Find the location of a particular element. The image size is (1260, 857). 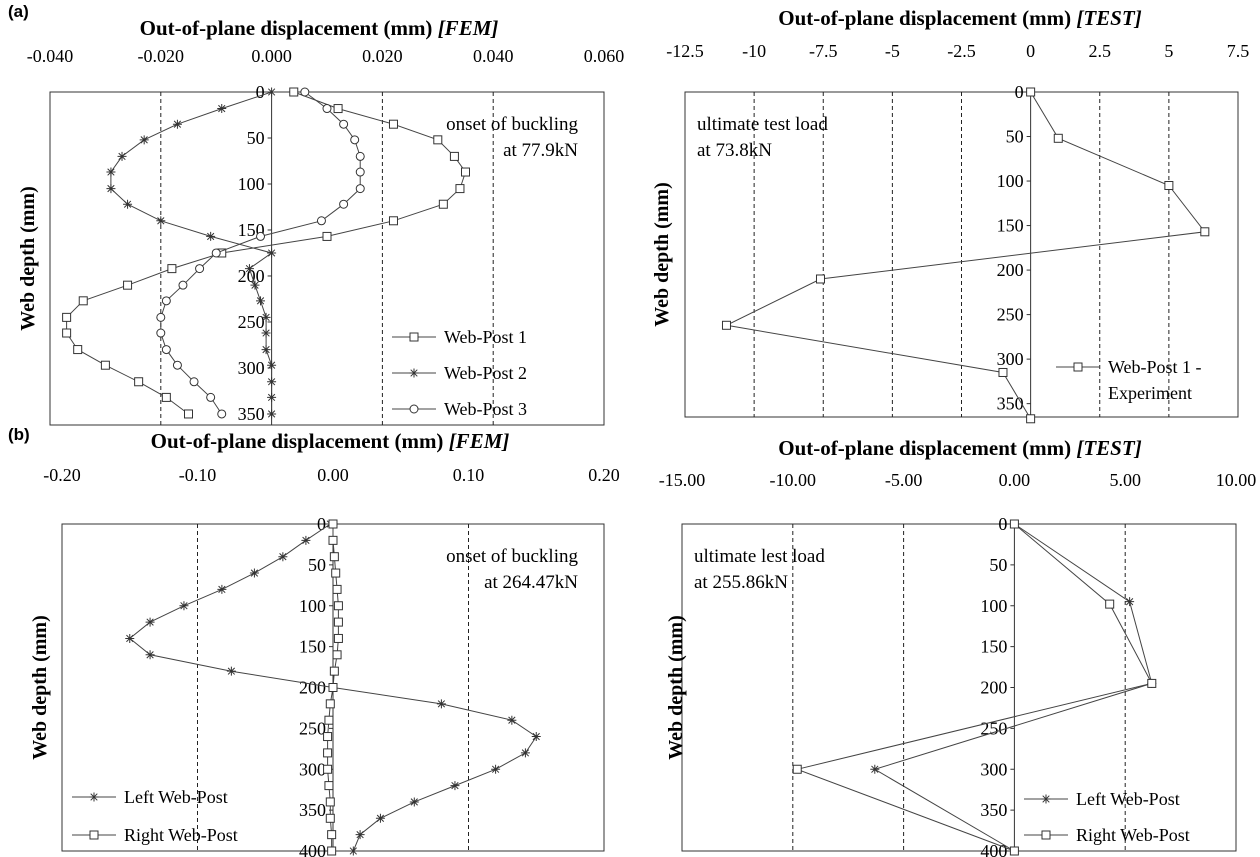

legend-item: Web-Post 2 is located at coordinates (459, 373).